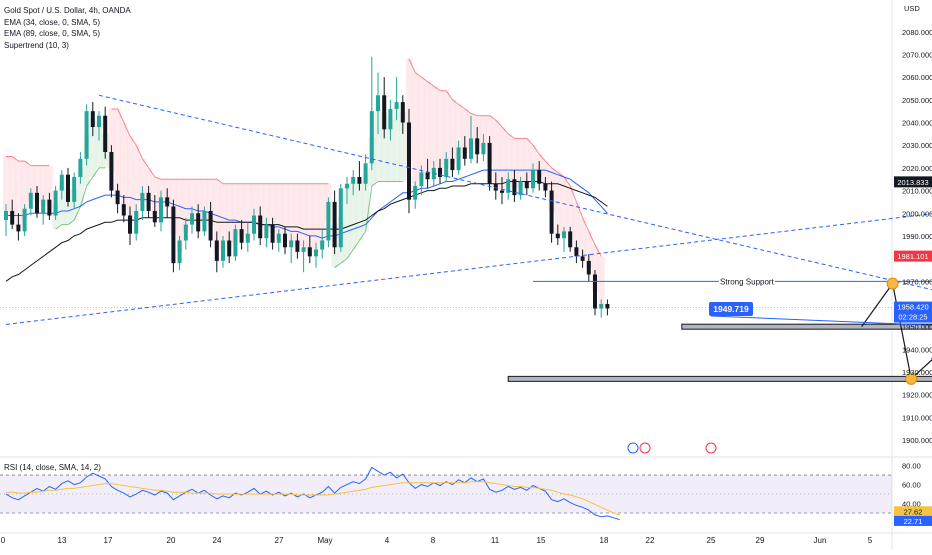  I want to click on event-dividend-icon, so click(633, 448).